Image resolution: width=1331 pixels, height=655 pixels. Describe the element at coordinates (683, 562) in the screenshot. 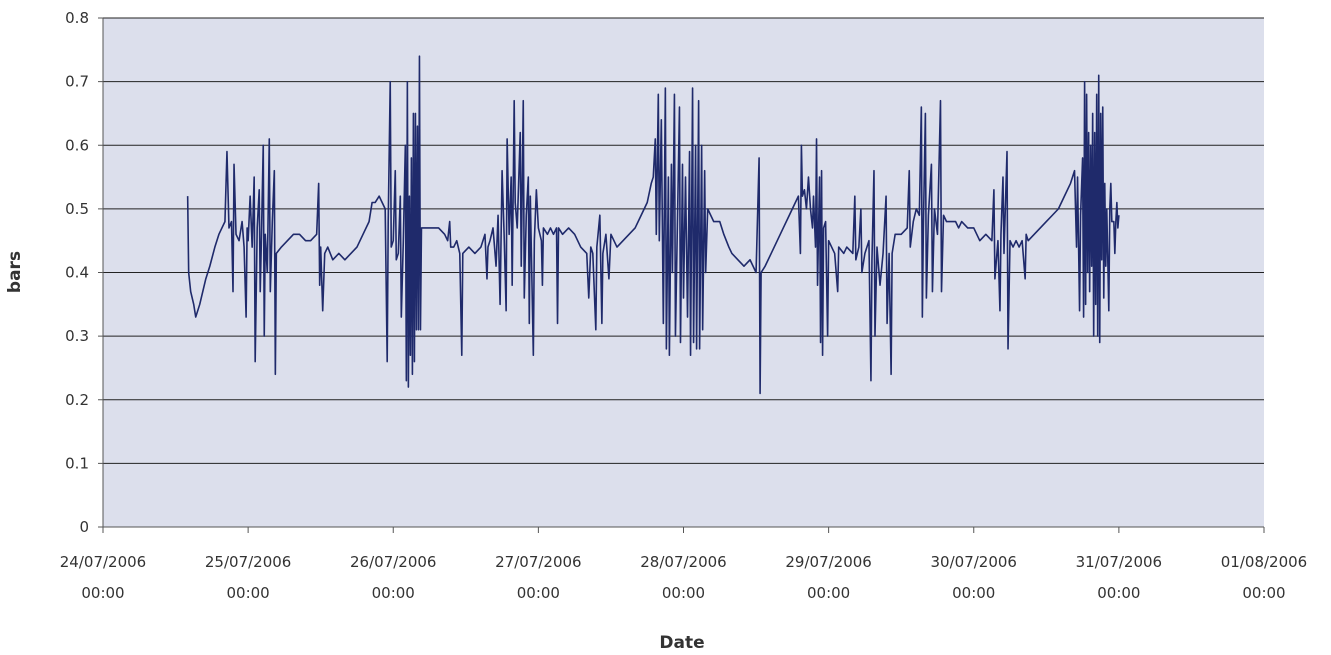

I see `x-tick-label-date-4: 28/07/2006` at that location.